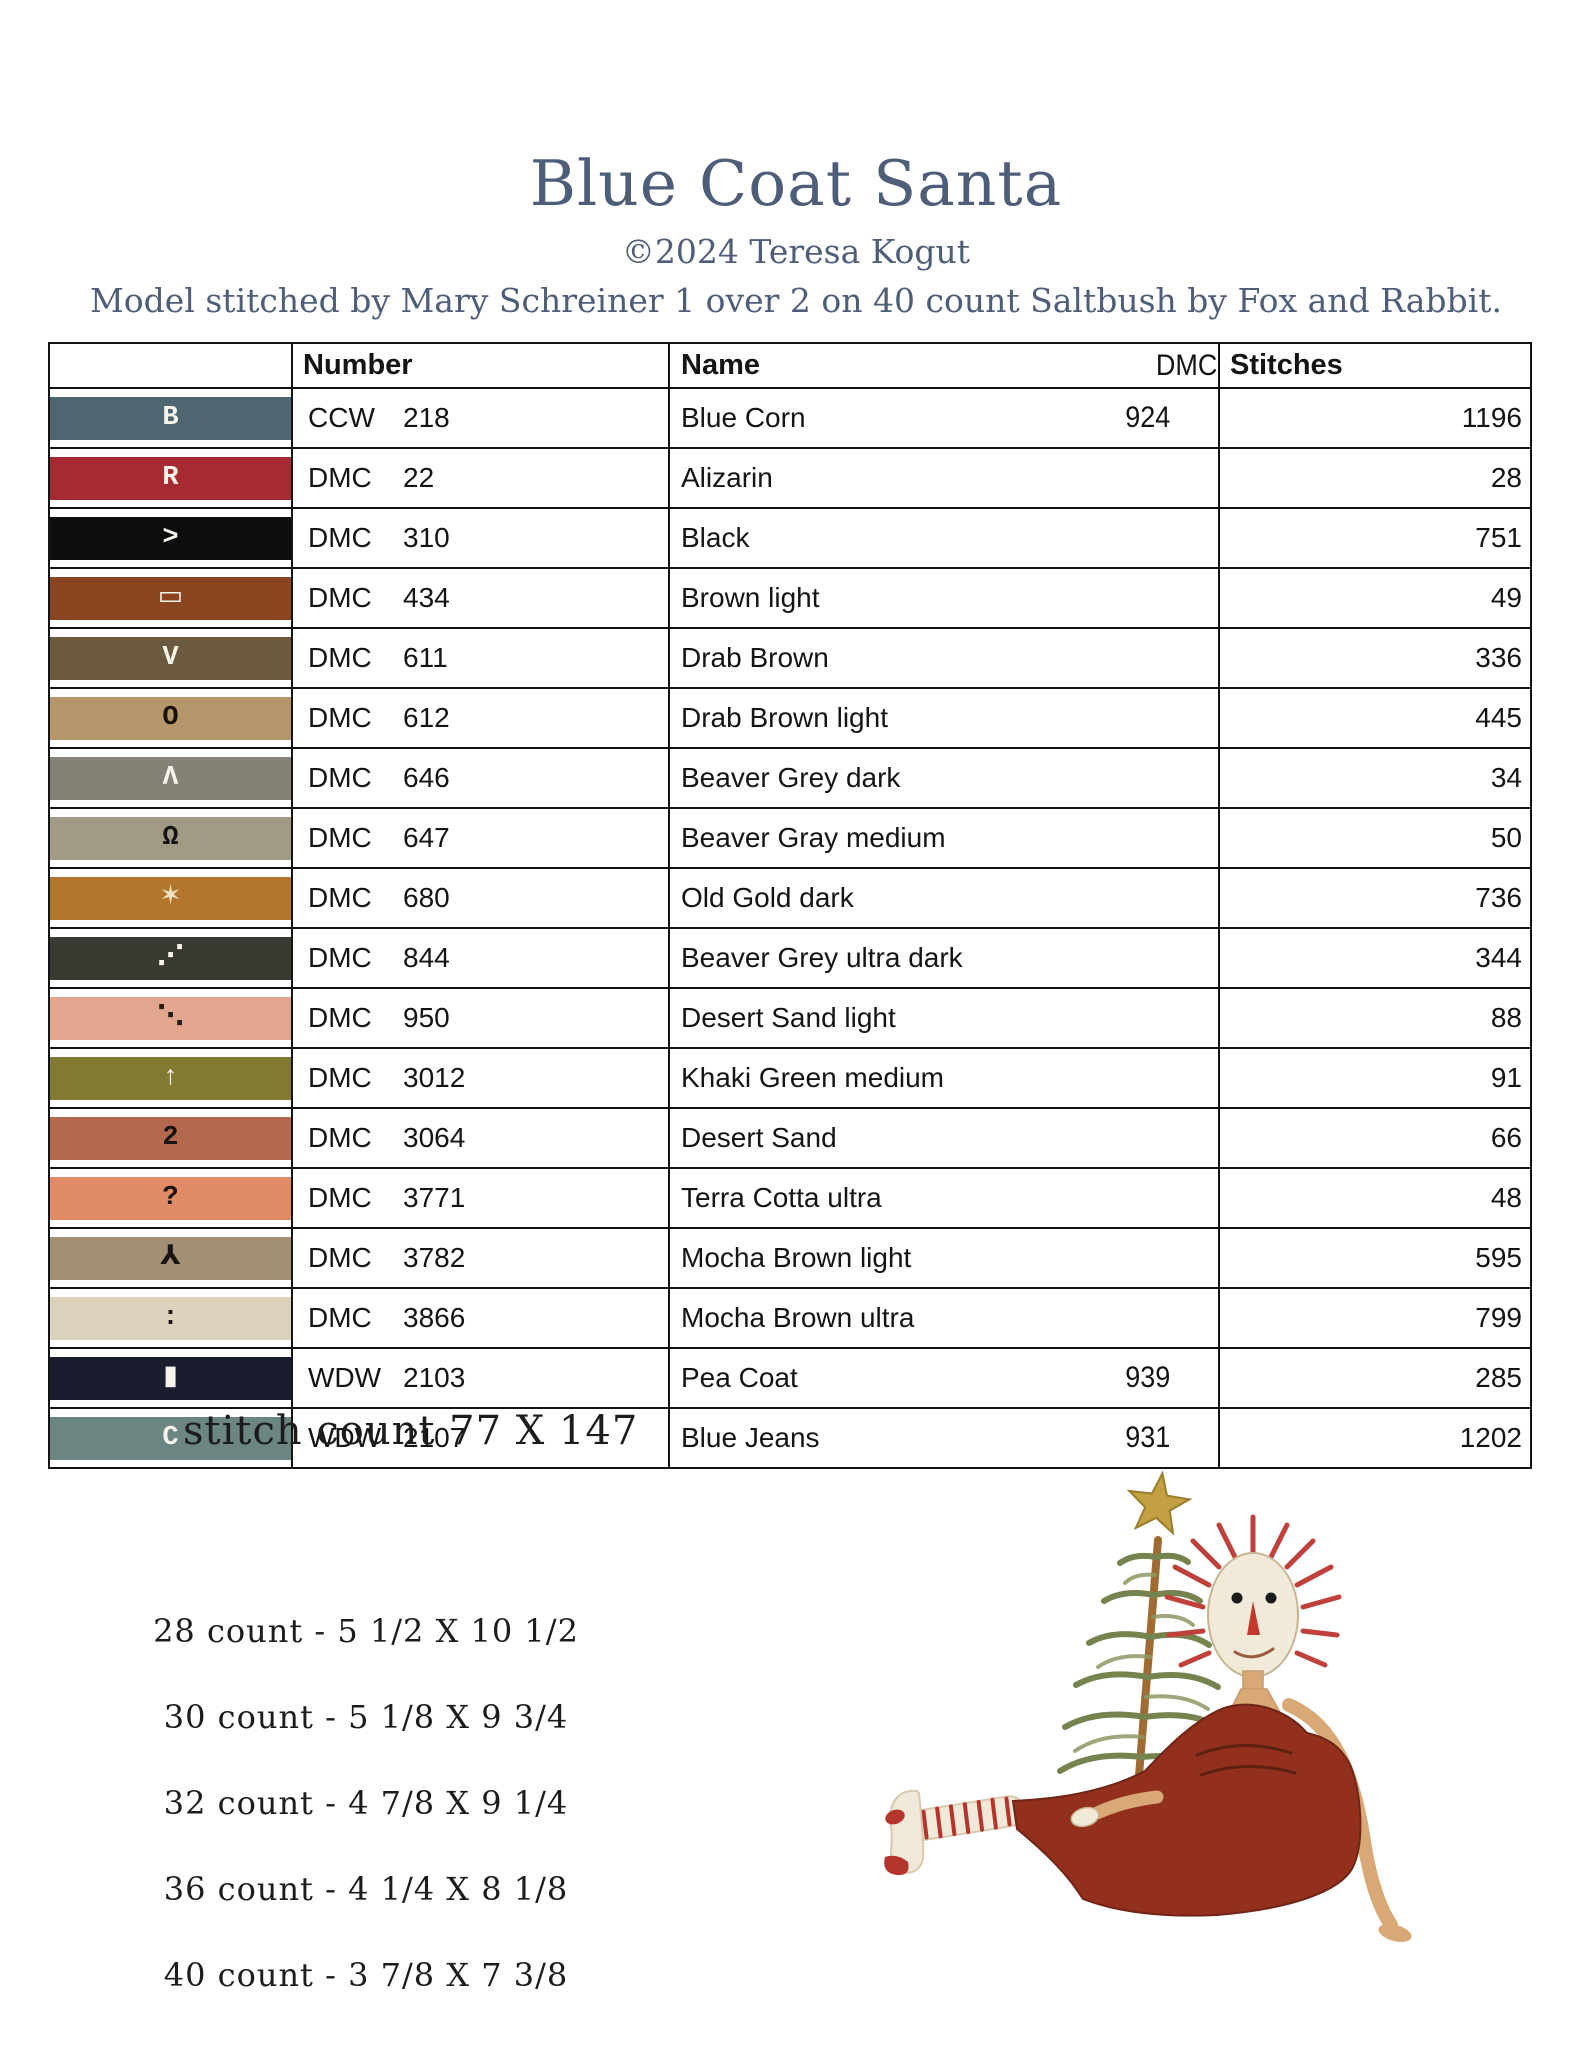  Describe the element at coordinates (739, 1377) in the screenshot. I see `floss-name: Pea Coat` at that location.